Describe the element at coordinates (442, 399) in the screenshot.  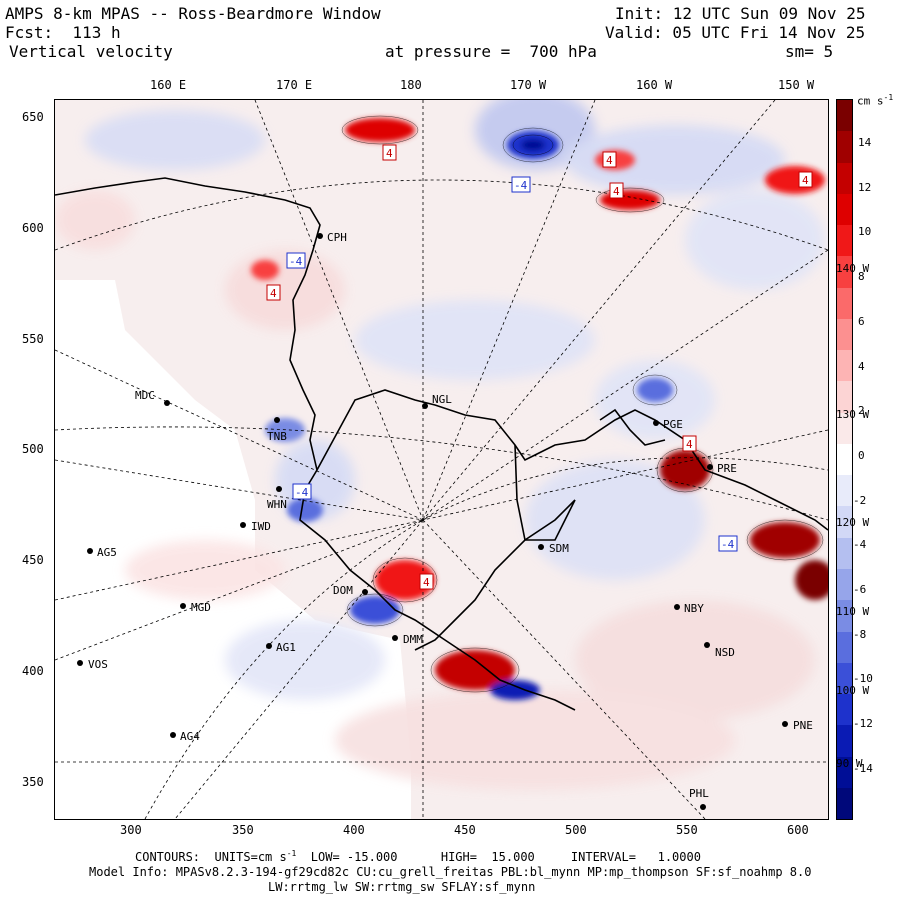
I see `svg-text: NGL` at that location.